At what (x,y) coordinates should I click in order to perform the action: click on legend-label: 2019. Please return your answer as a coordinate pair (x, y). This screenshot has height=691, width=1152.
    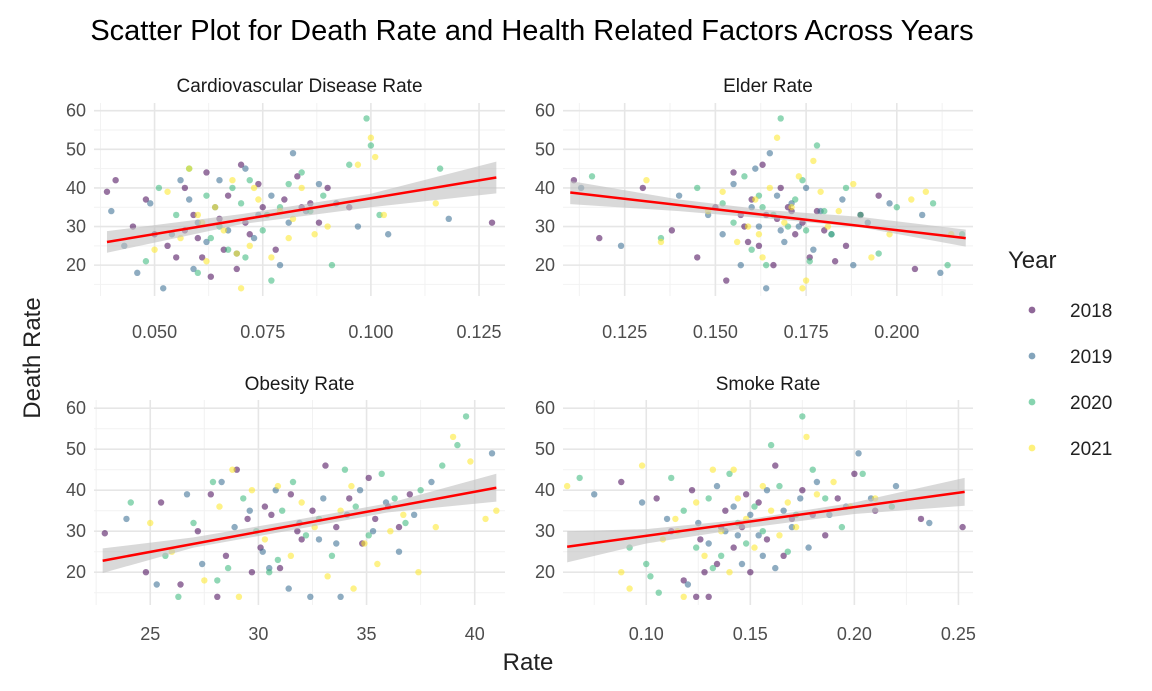
    Looking at the image, I should click on (1091, 357).